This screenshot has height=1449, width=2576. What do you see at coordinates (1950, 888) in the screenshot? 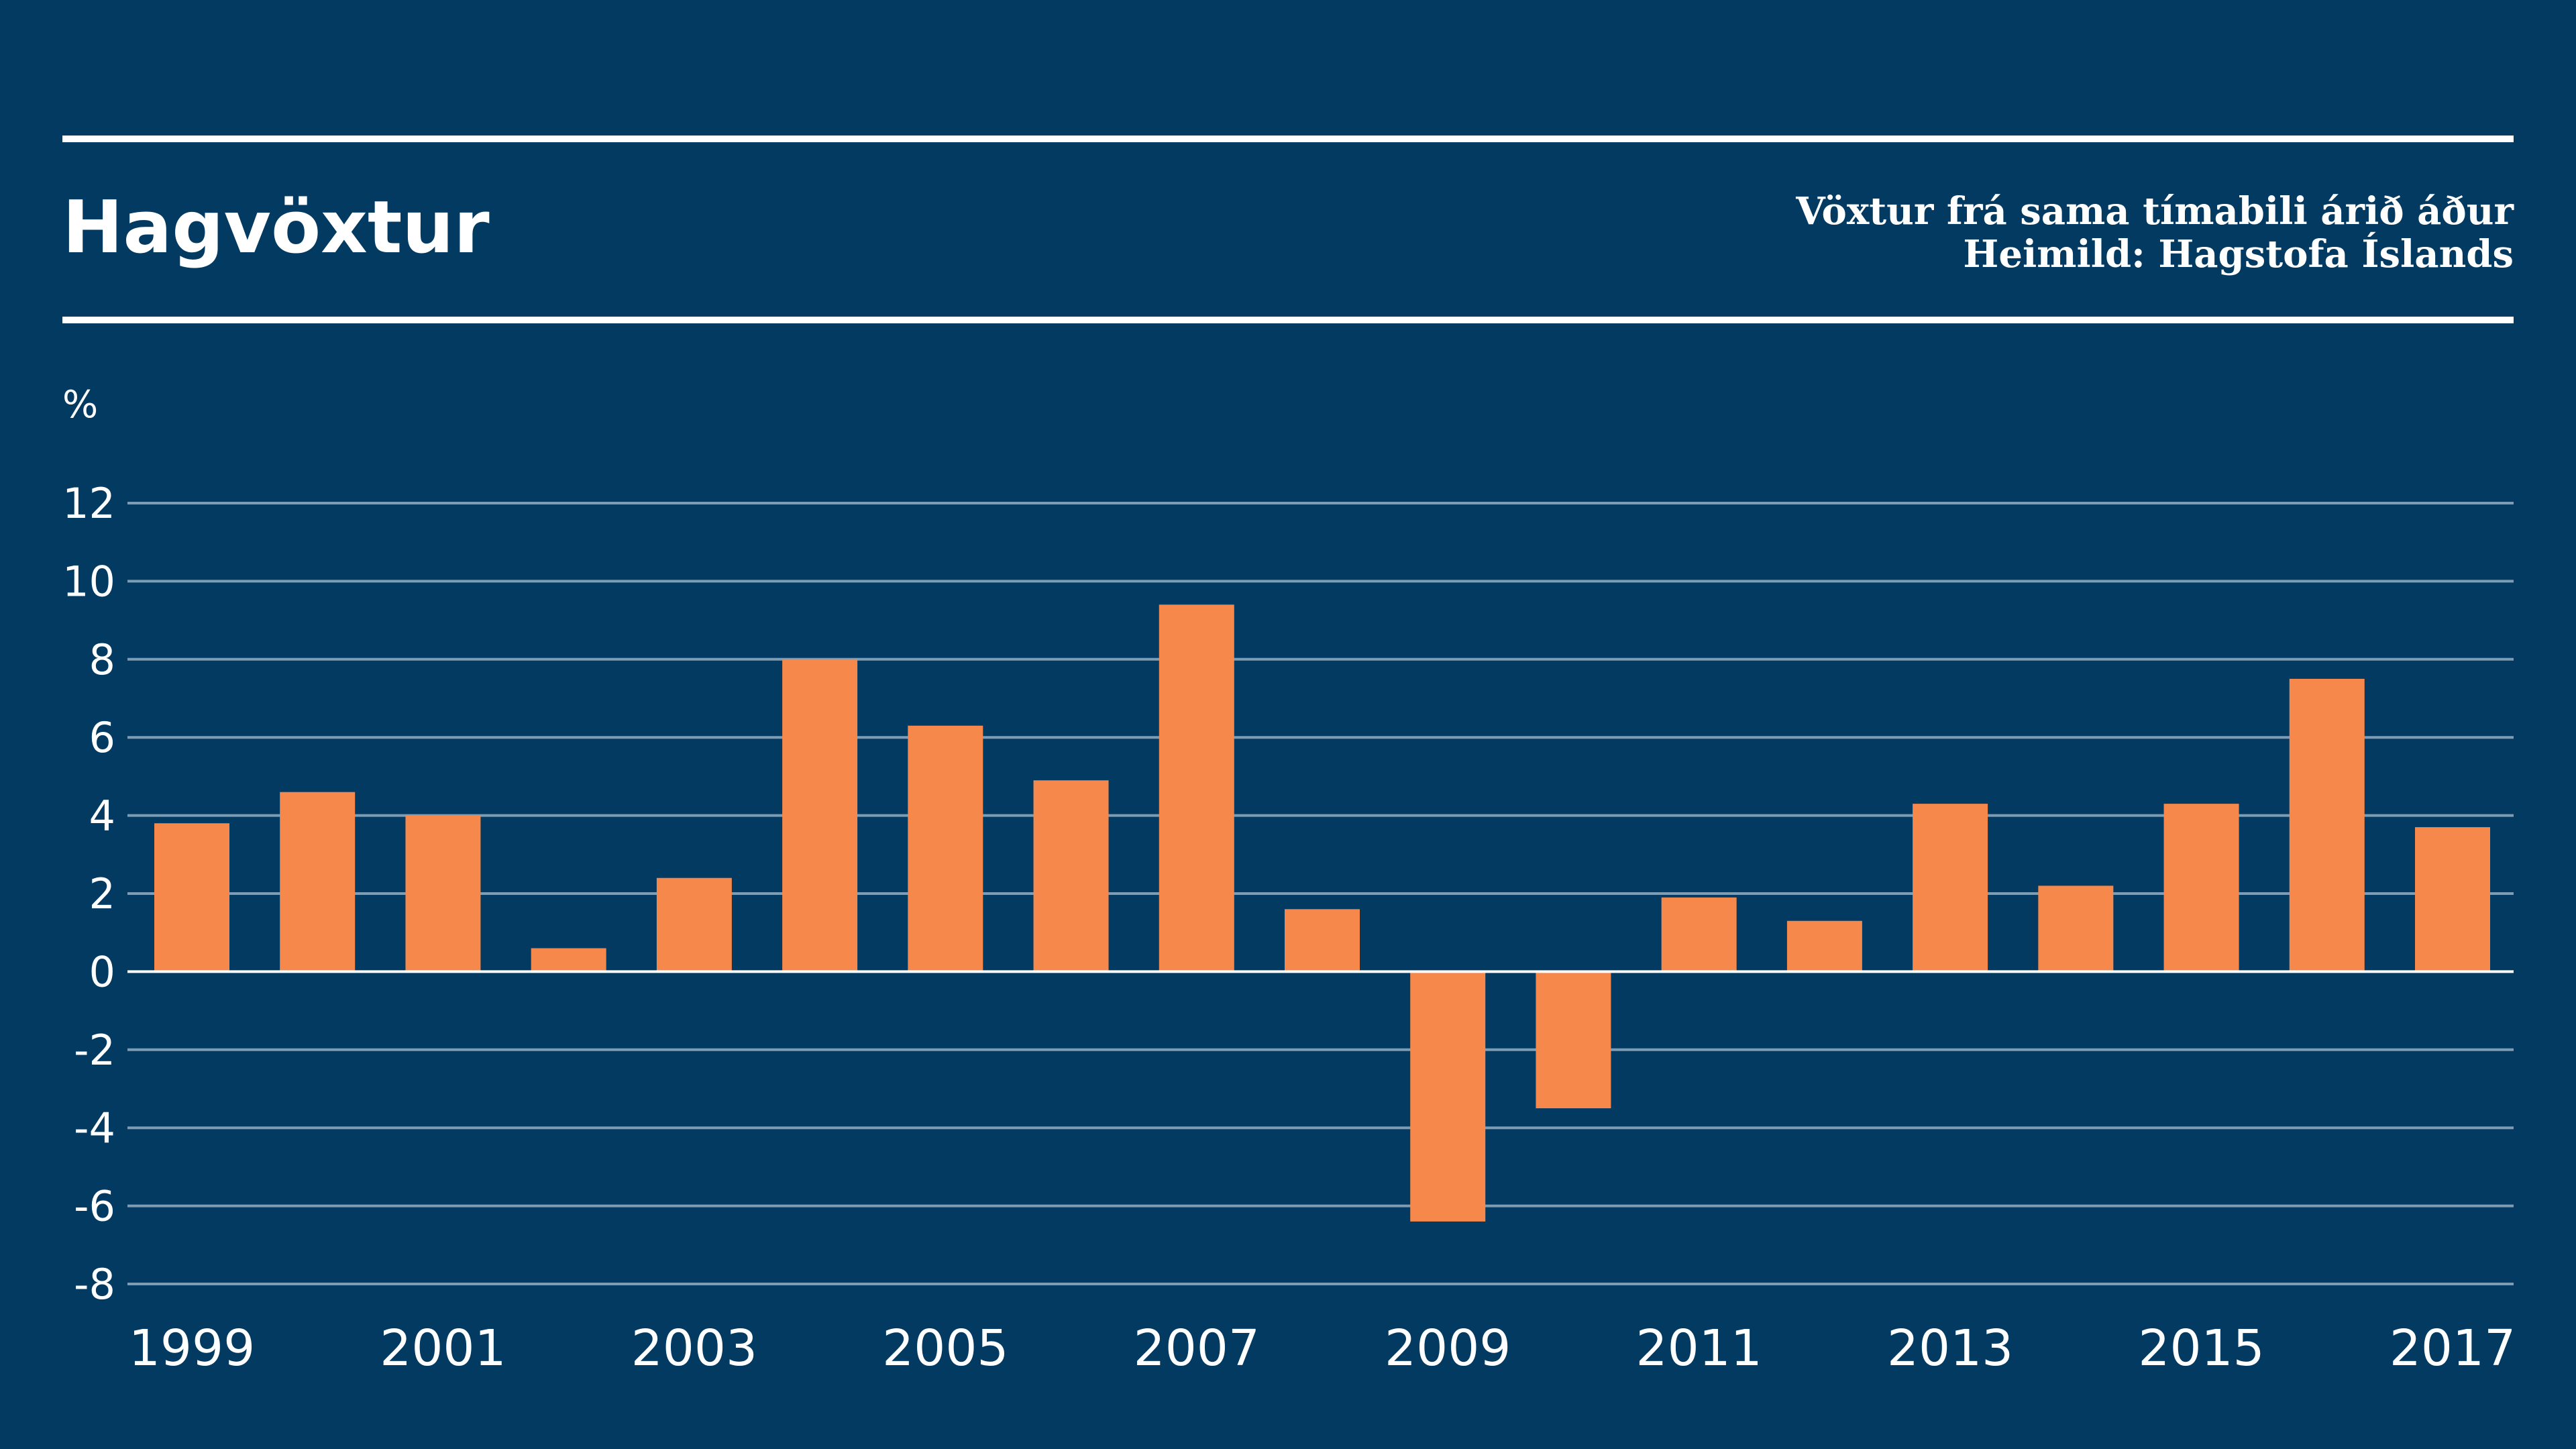
I see `bar-2013` at bounding box center [1950, 888].